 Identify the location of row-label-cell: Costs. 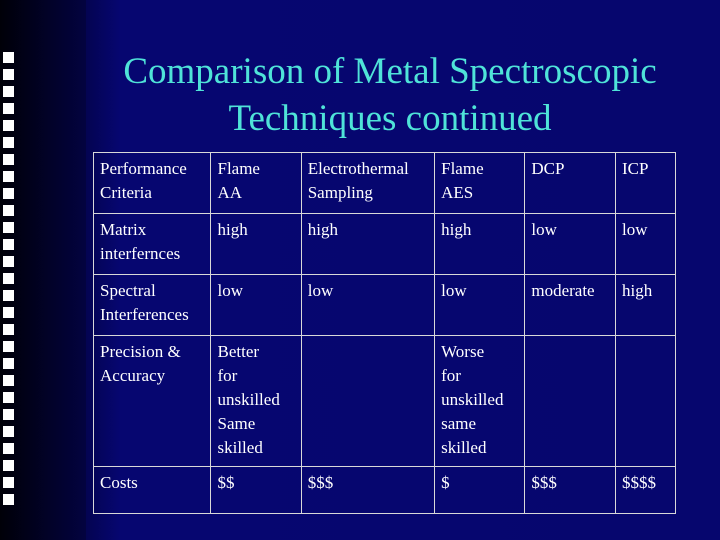
(152, 490).